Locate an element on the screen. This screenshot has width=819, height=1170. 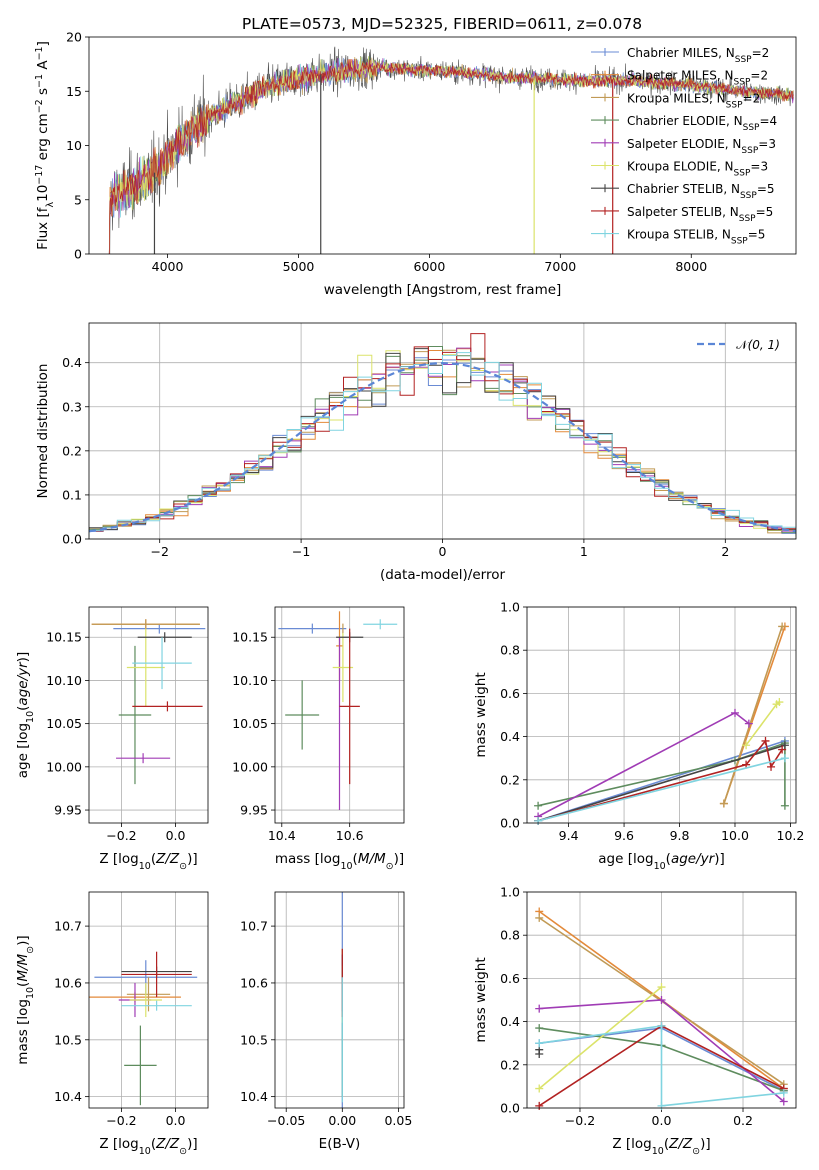
x-tick-label: 5000 is located at coordinates (299, 266).